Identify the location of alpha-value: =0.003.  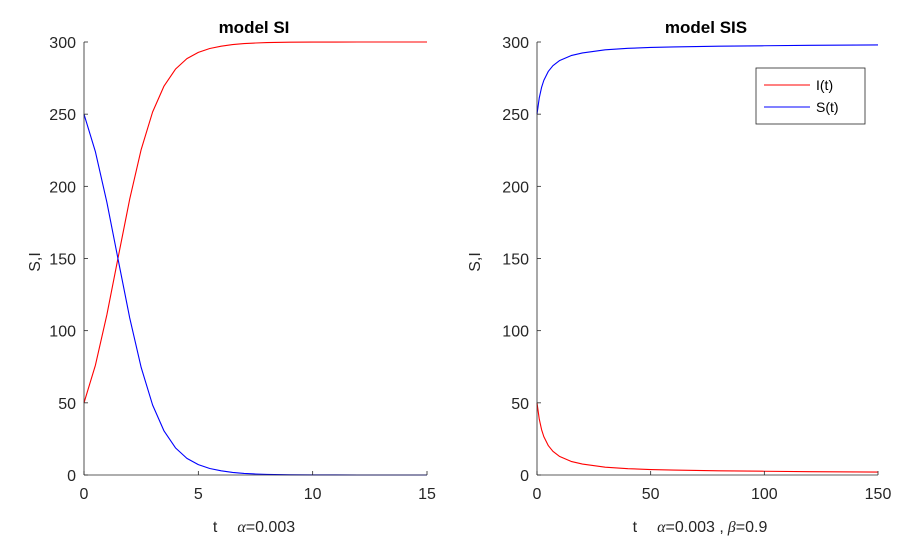
(270, 527).